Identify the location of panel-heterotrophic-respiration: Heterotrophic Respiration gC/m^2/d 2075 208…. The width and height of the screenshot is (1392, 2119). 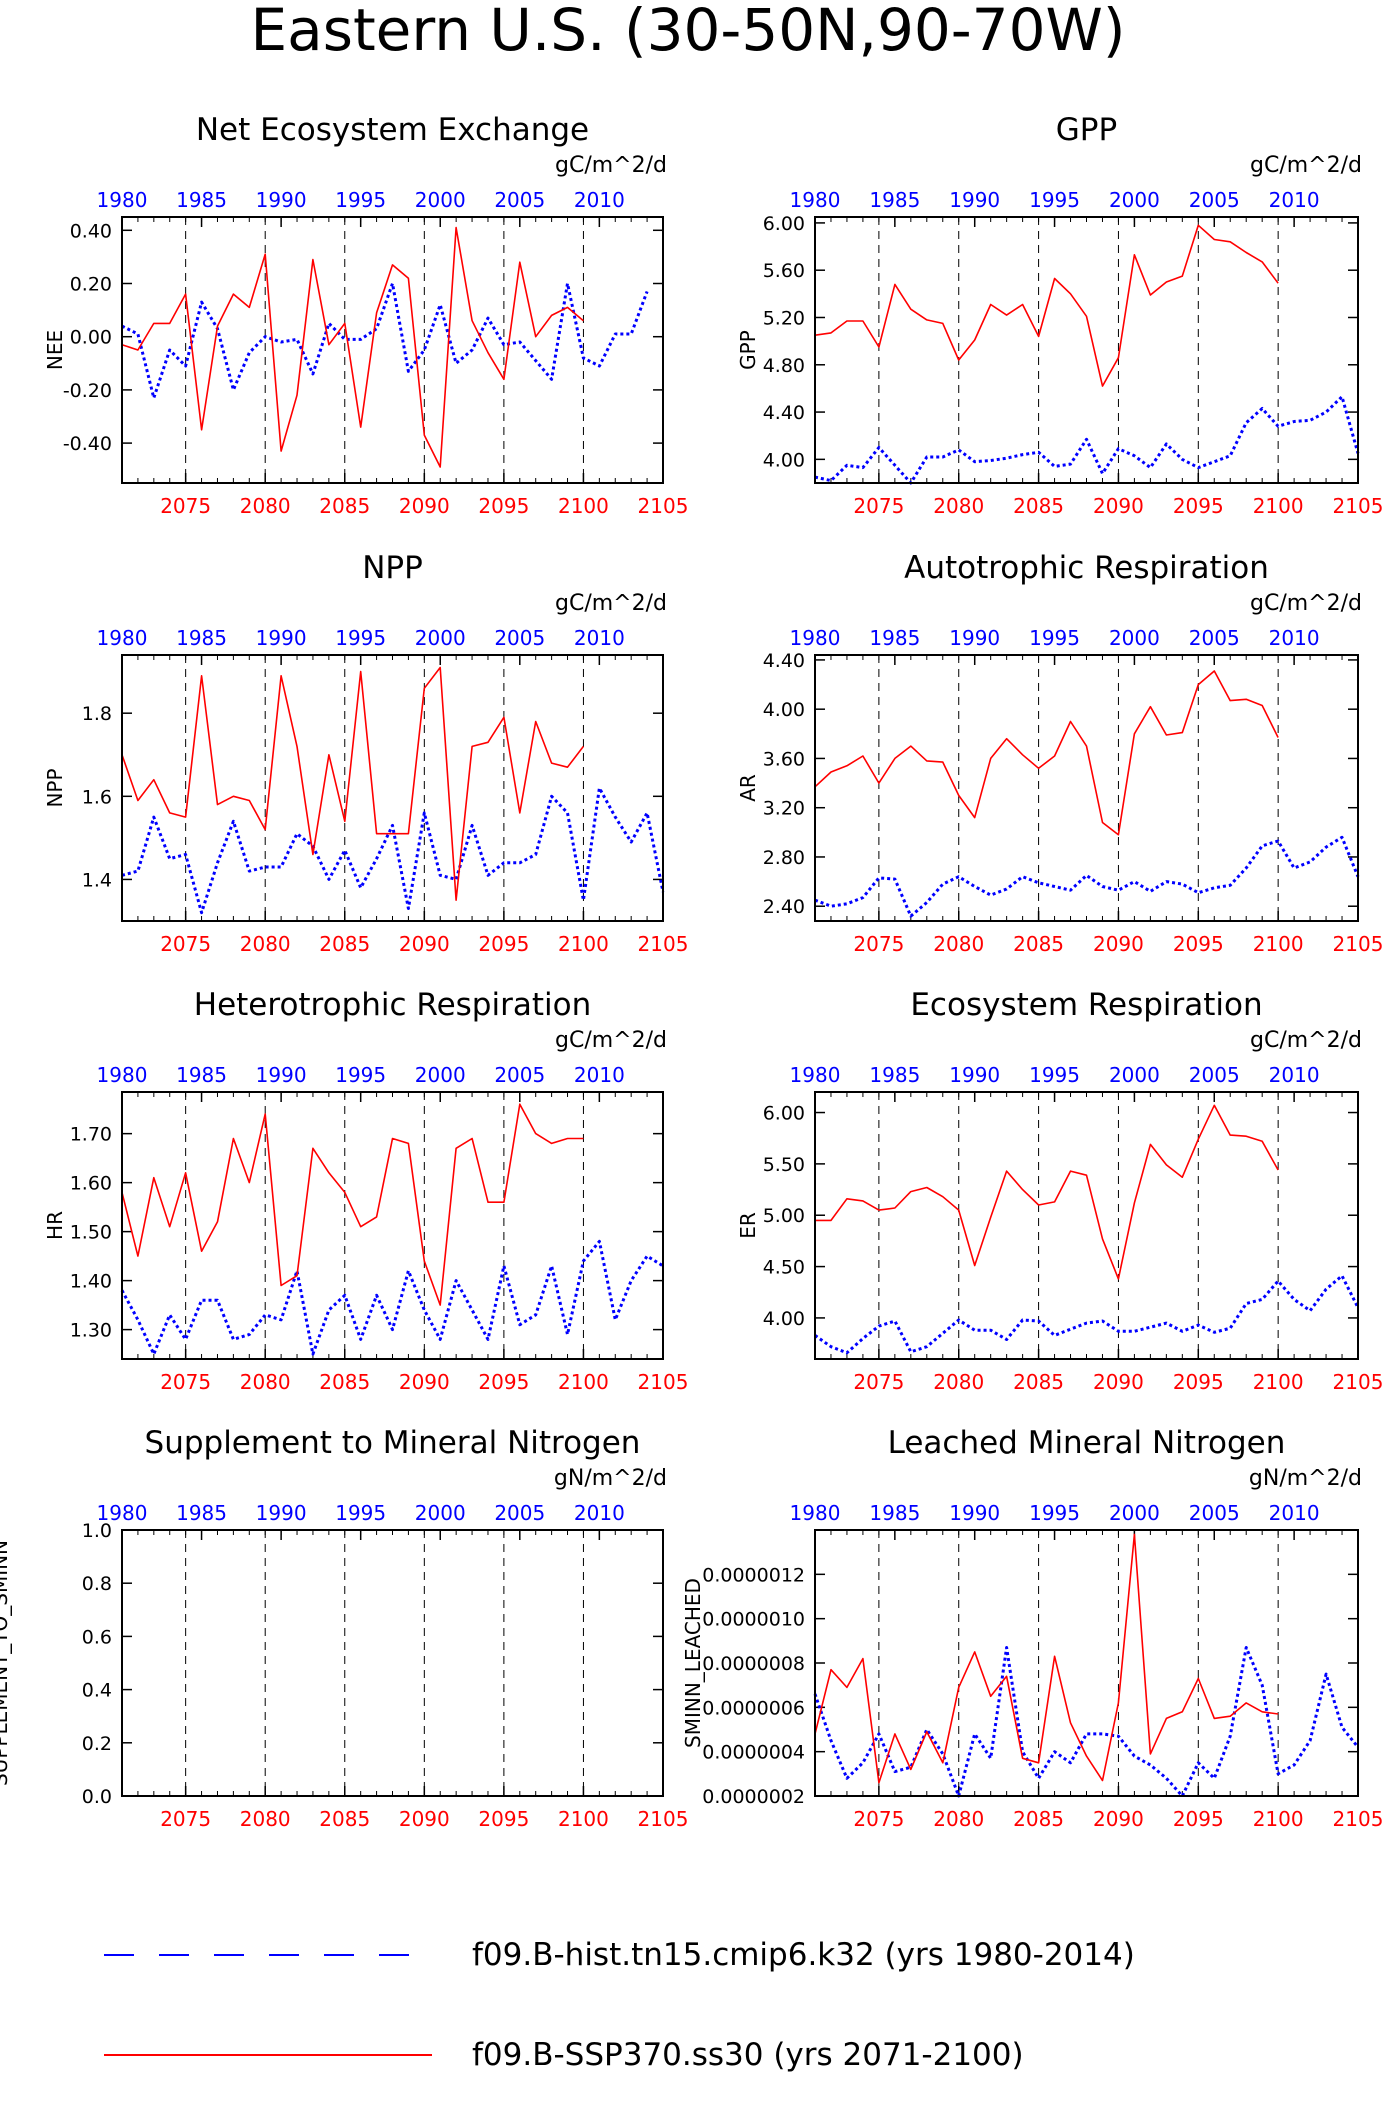
(365, 1190).